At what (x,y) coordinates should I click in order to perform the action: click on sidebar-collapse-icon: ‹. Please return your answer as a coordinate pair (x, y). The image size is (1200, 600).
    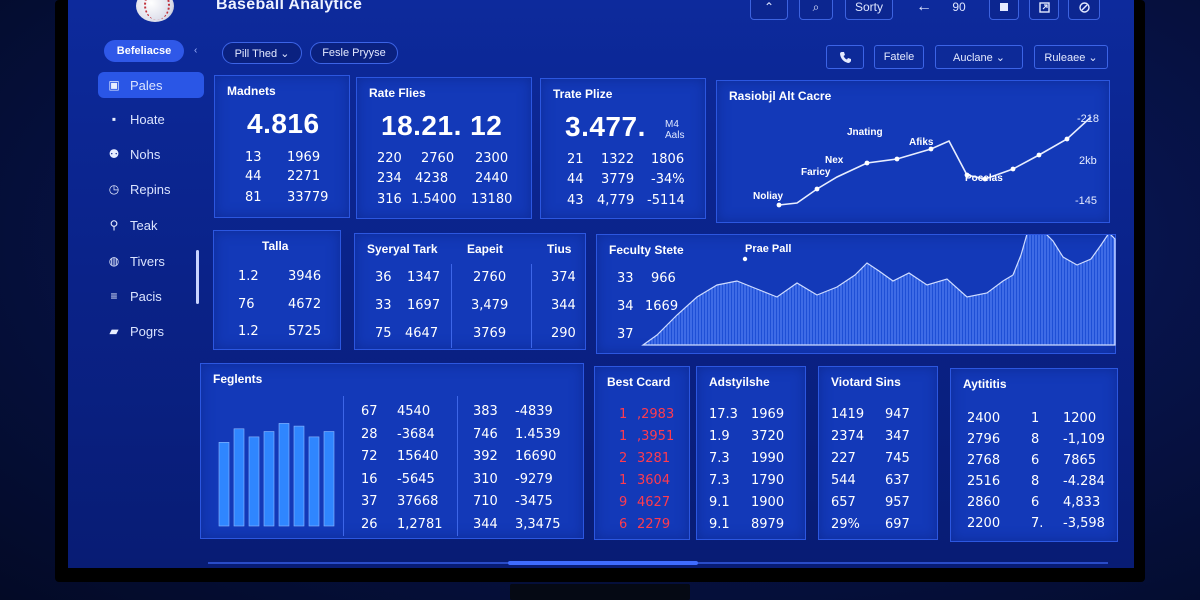
    Looking at the image, I should click on (196, 50).